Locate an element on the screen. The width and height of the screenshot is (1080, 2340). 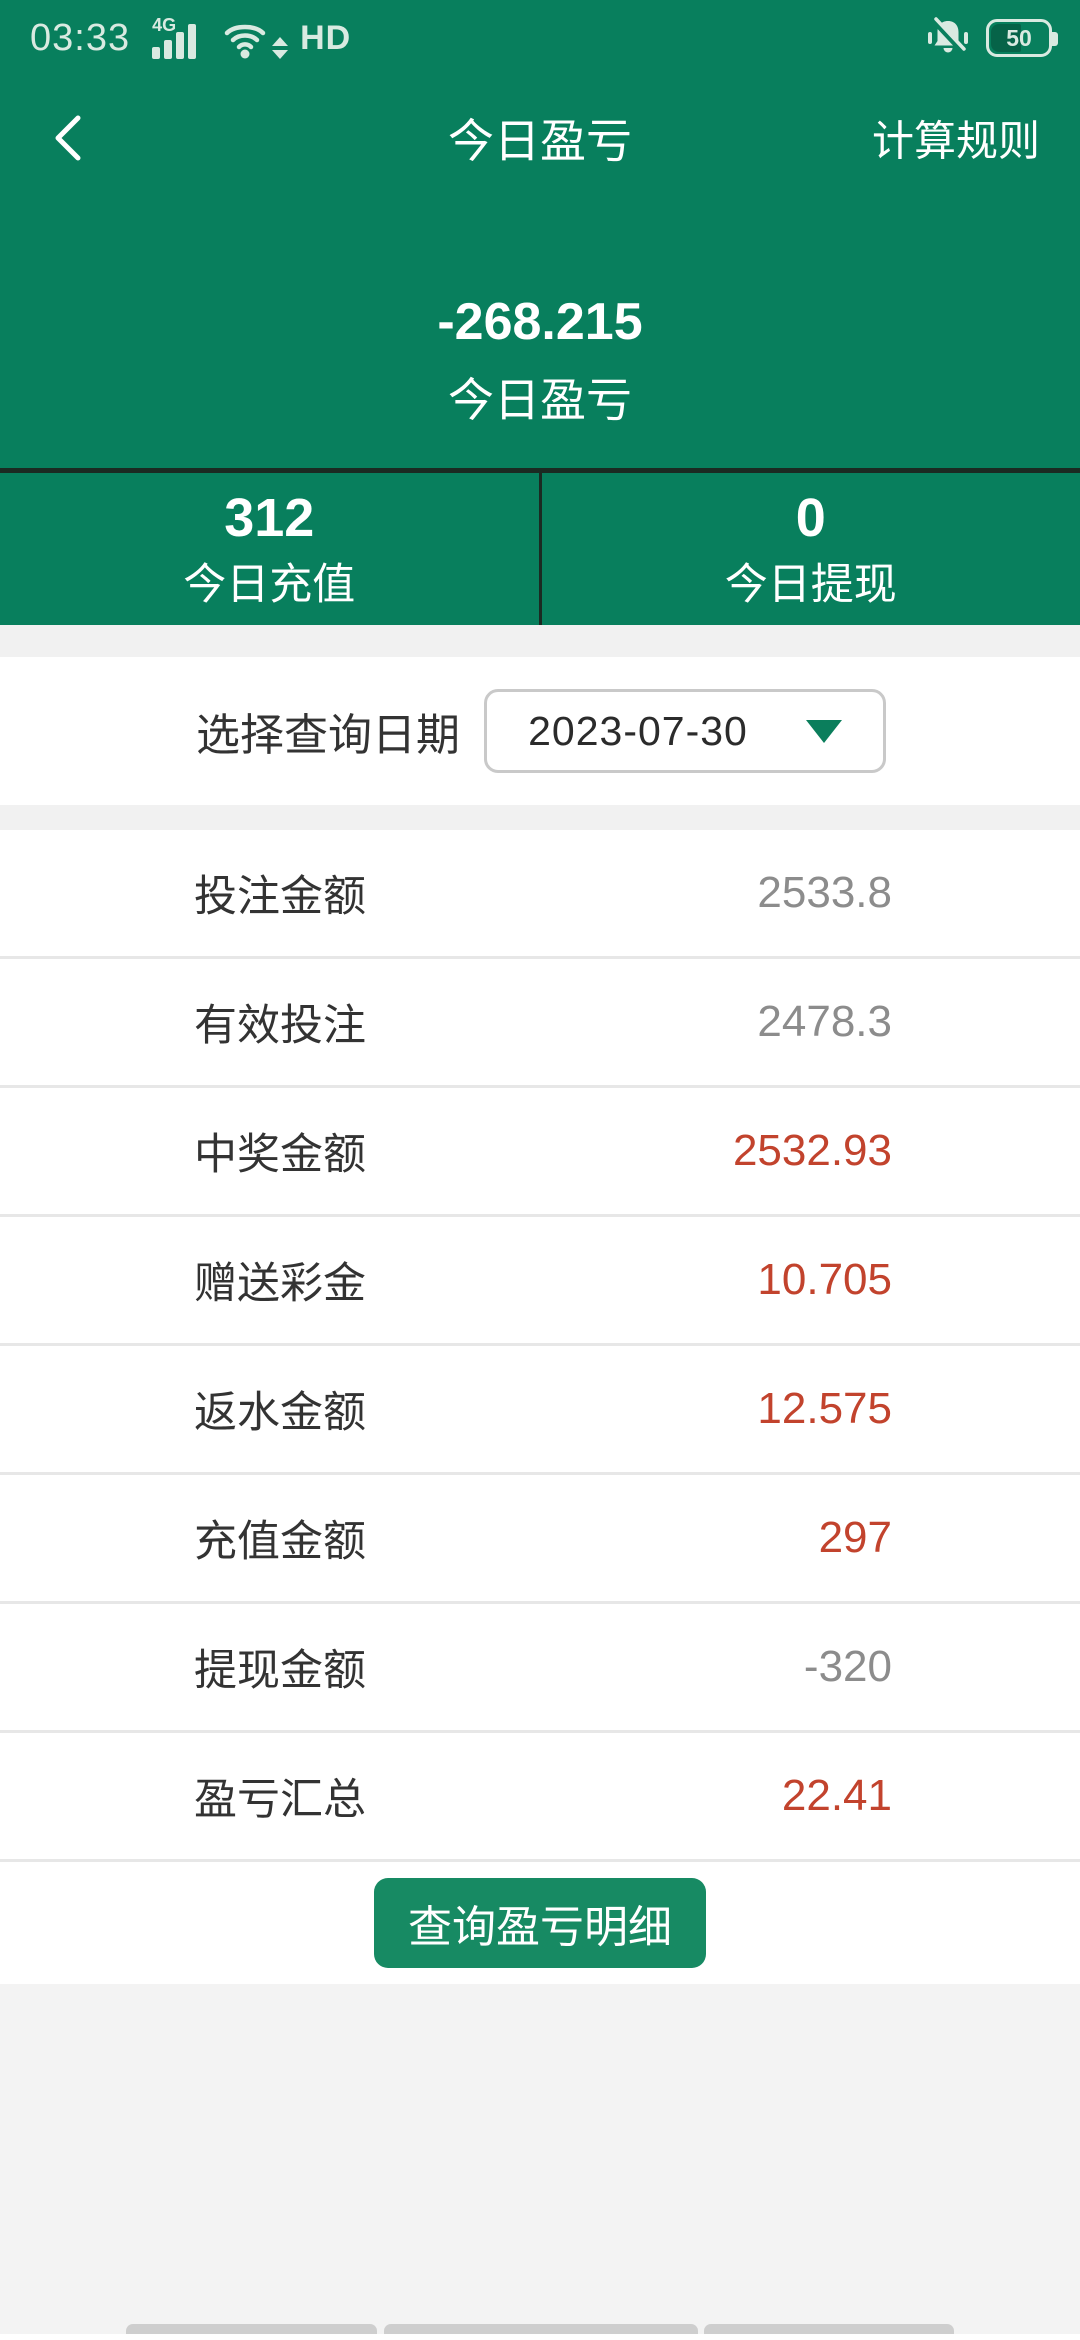
date-select-dropdown: 2023-07-30 is located at coordinates (685, 731).